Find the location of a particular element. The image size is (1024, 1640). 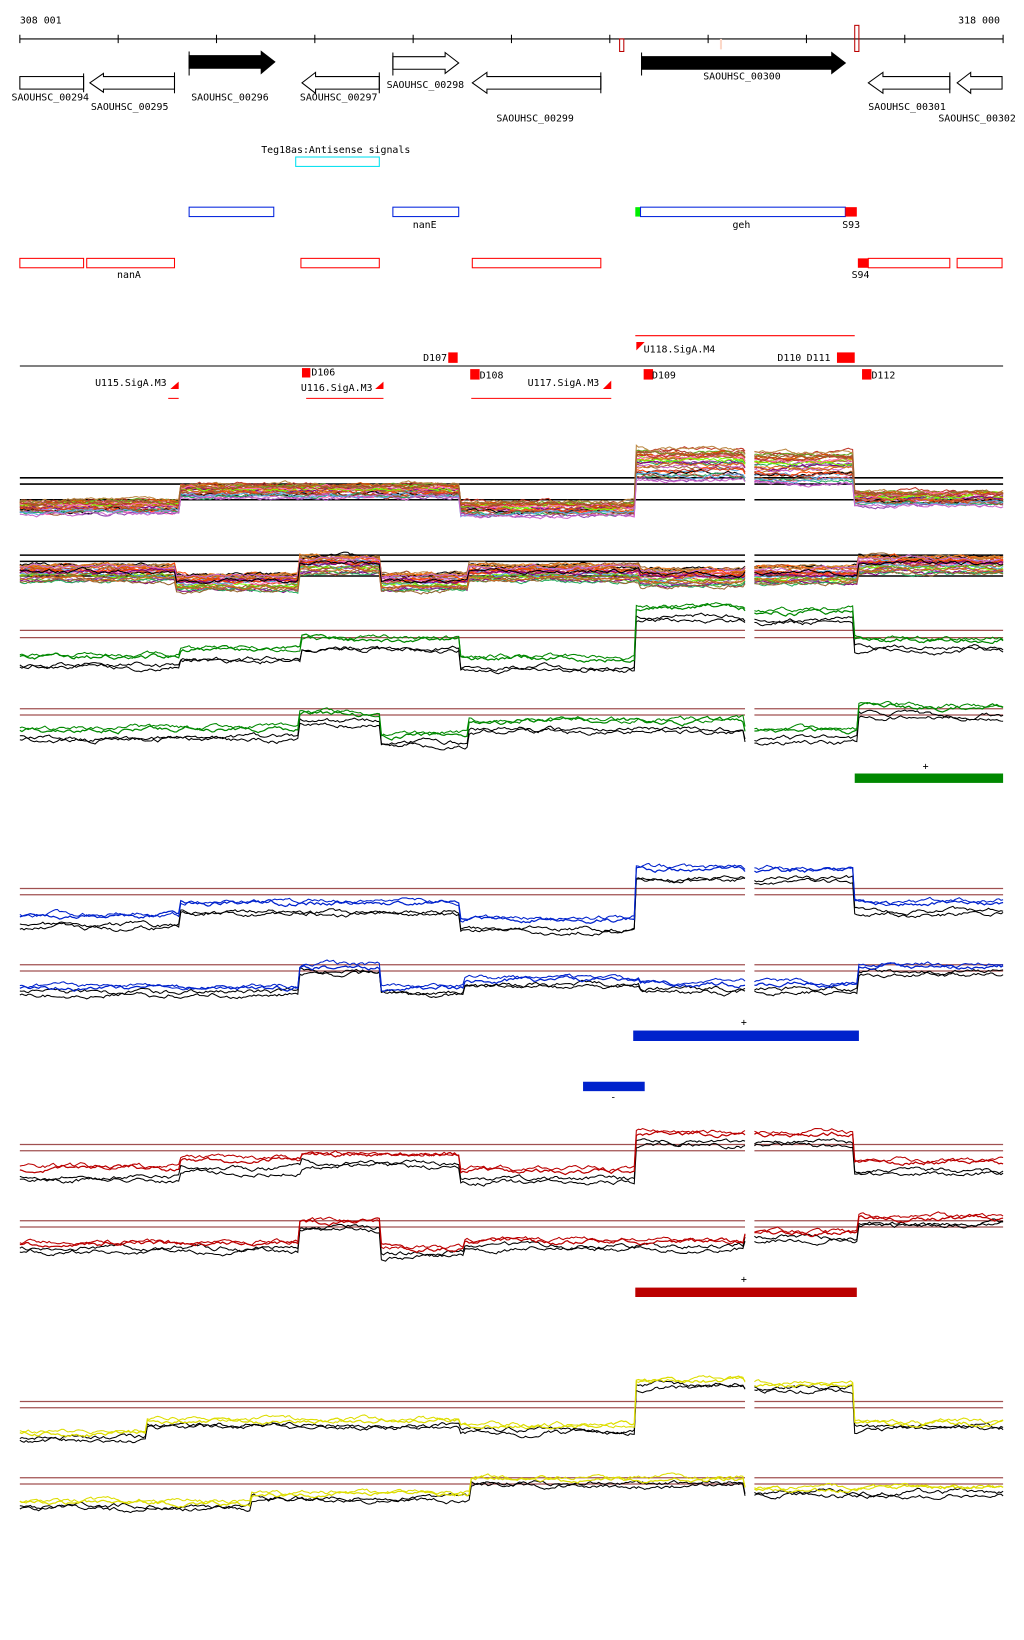

segment-strand-label: + is located at coordinates (926, 766).